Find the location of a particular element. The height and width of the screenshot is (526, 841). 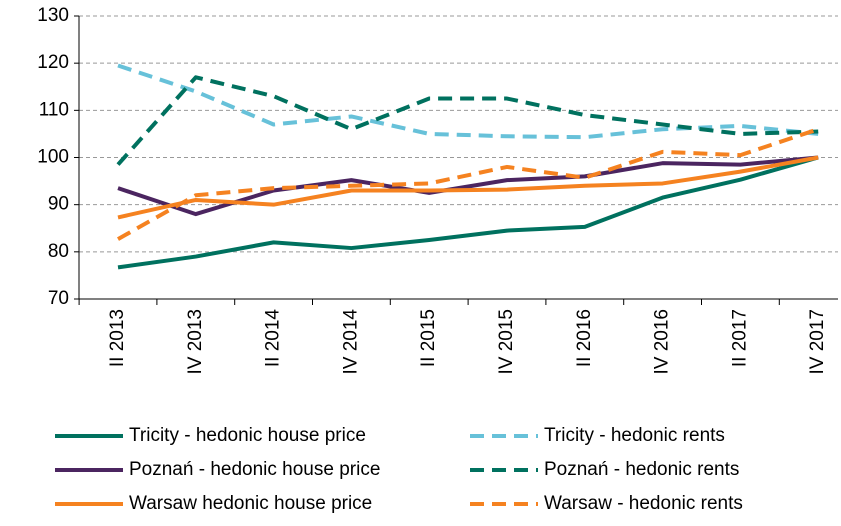

legend-label: Poznań - hedonic rents is located at coordinates (641, 469).